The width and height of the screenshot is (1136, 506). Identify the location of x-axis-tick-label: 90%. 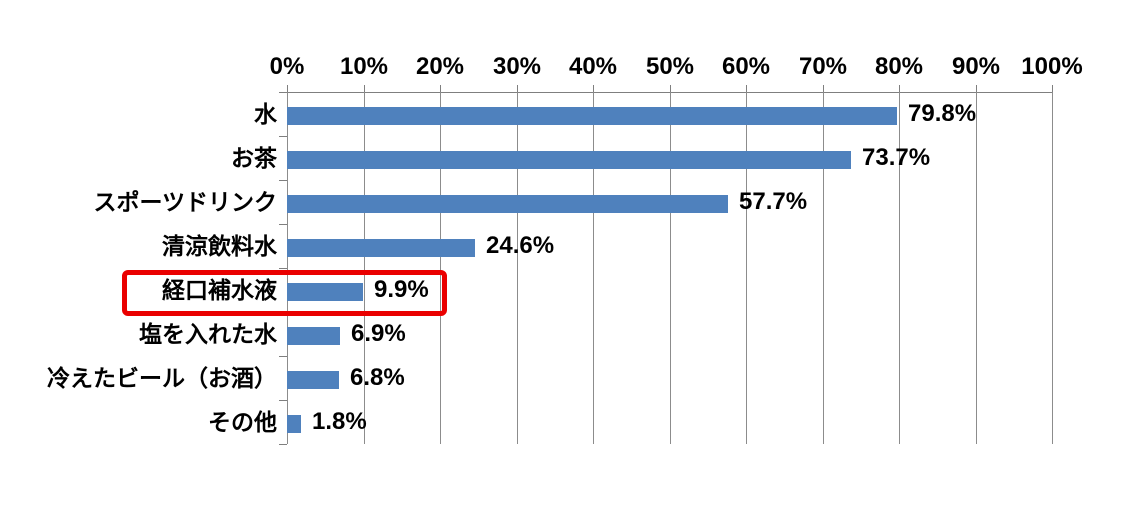
(976, 66).